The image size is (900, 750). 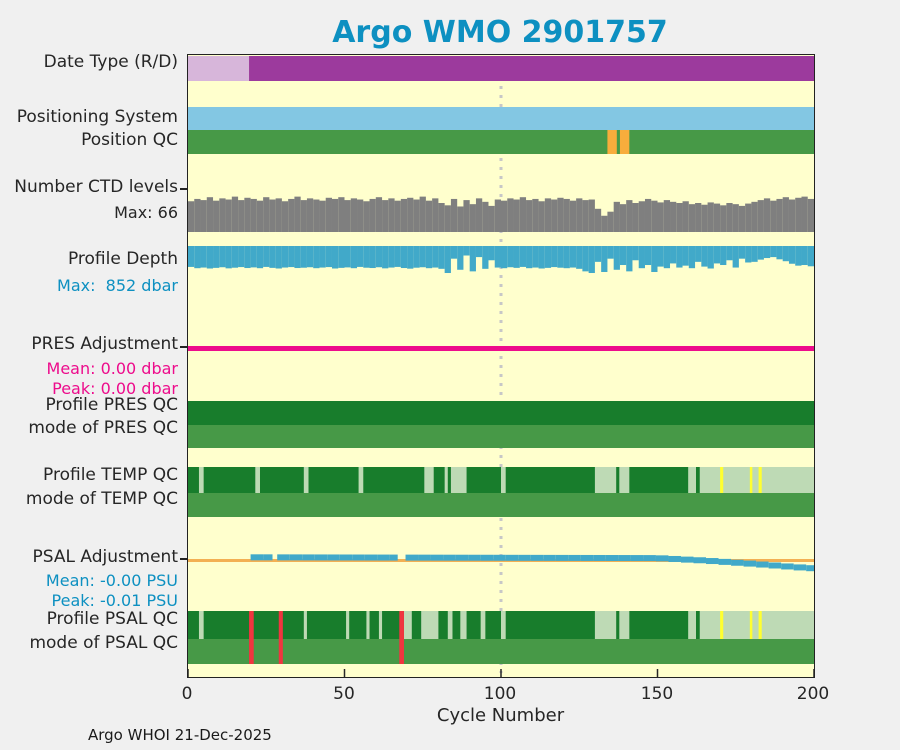 What do you see at coordinates (280, 637) in the screenshot?
I see `mark-psal-bad-flags` at bounding box center [280, 637].